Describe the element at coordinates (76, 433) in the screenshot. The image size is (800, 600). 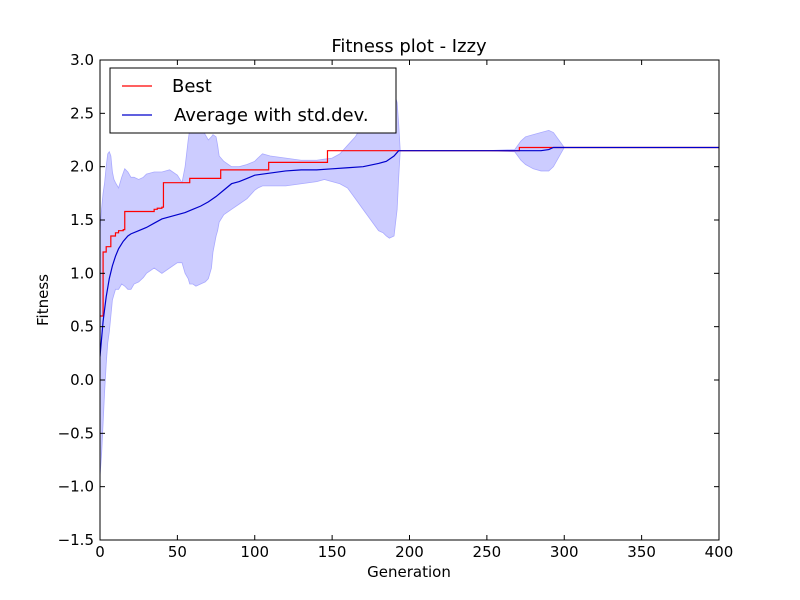
I see `y-tick-label: −0.5` at that location.